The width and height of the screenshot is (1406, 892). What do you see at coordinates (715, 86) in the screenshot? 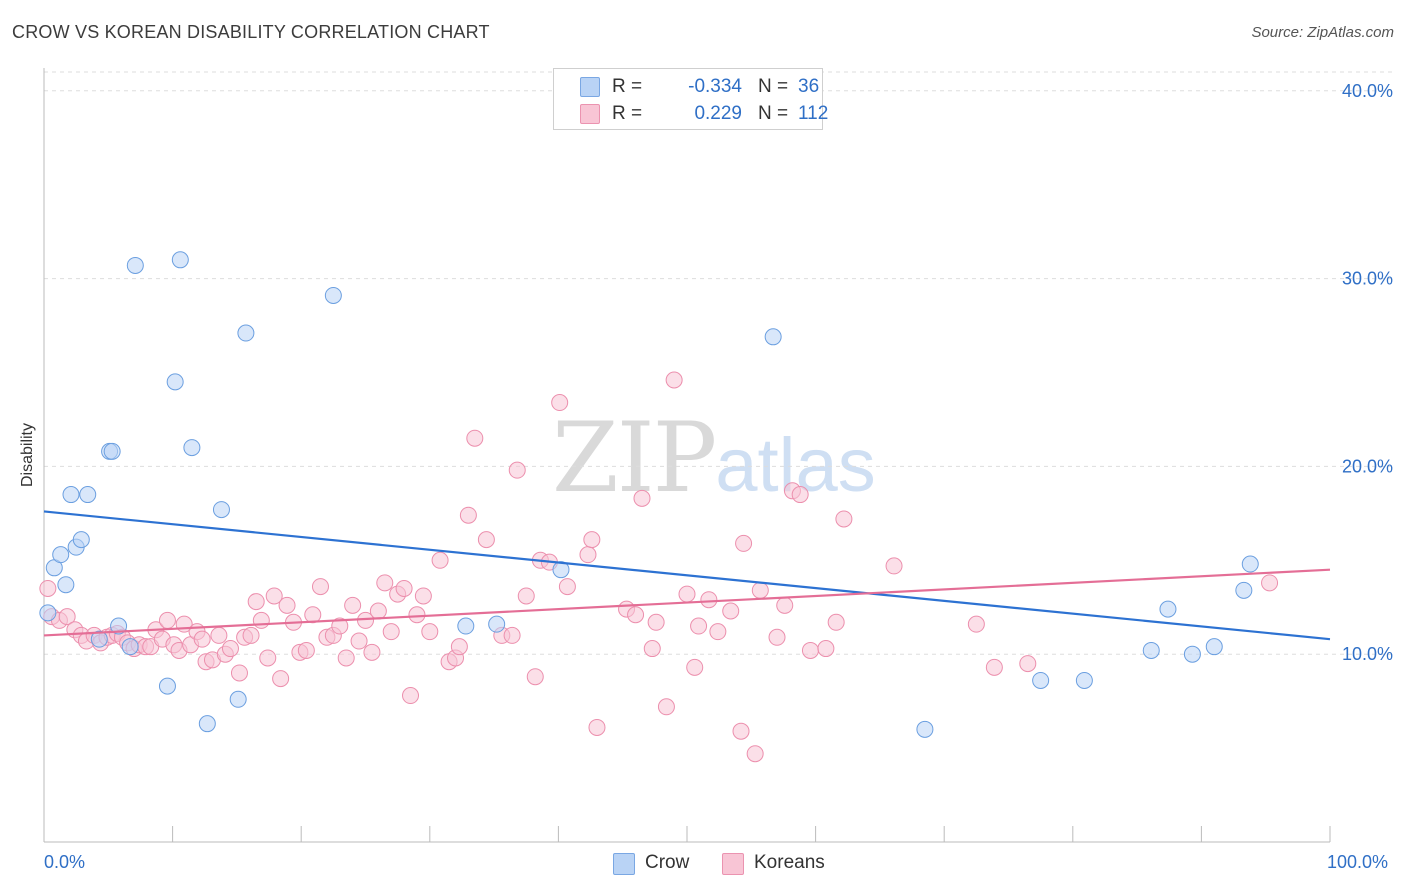
I see `legend-r-value: -0.334` at bounding box center [715, 86].